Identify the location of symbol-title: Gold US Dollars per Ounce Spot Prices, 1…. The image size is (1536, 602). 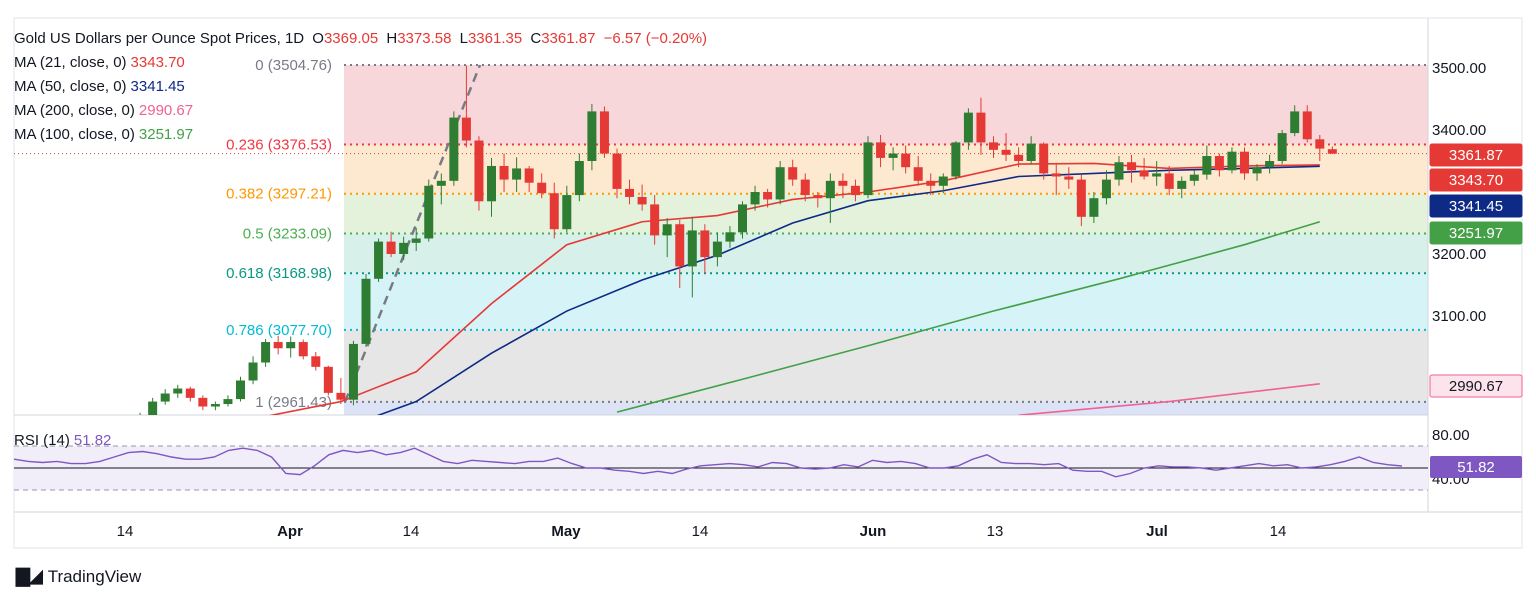
(159, 38).